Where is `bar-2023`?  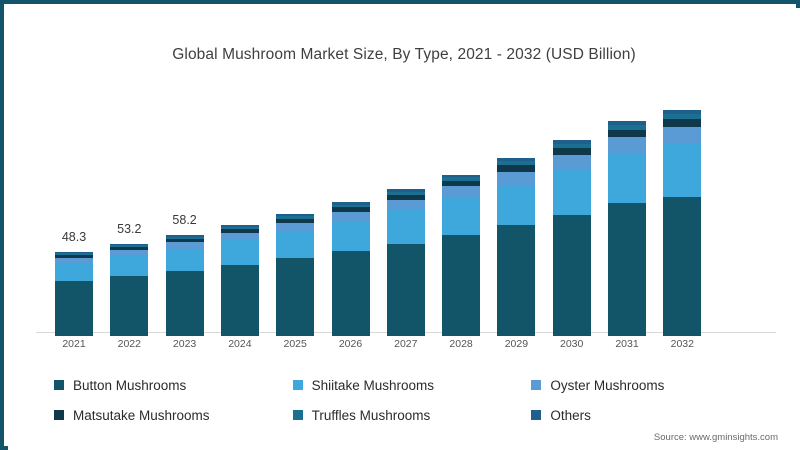 bar-2023 is located at coordinates (184, 285).